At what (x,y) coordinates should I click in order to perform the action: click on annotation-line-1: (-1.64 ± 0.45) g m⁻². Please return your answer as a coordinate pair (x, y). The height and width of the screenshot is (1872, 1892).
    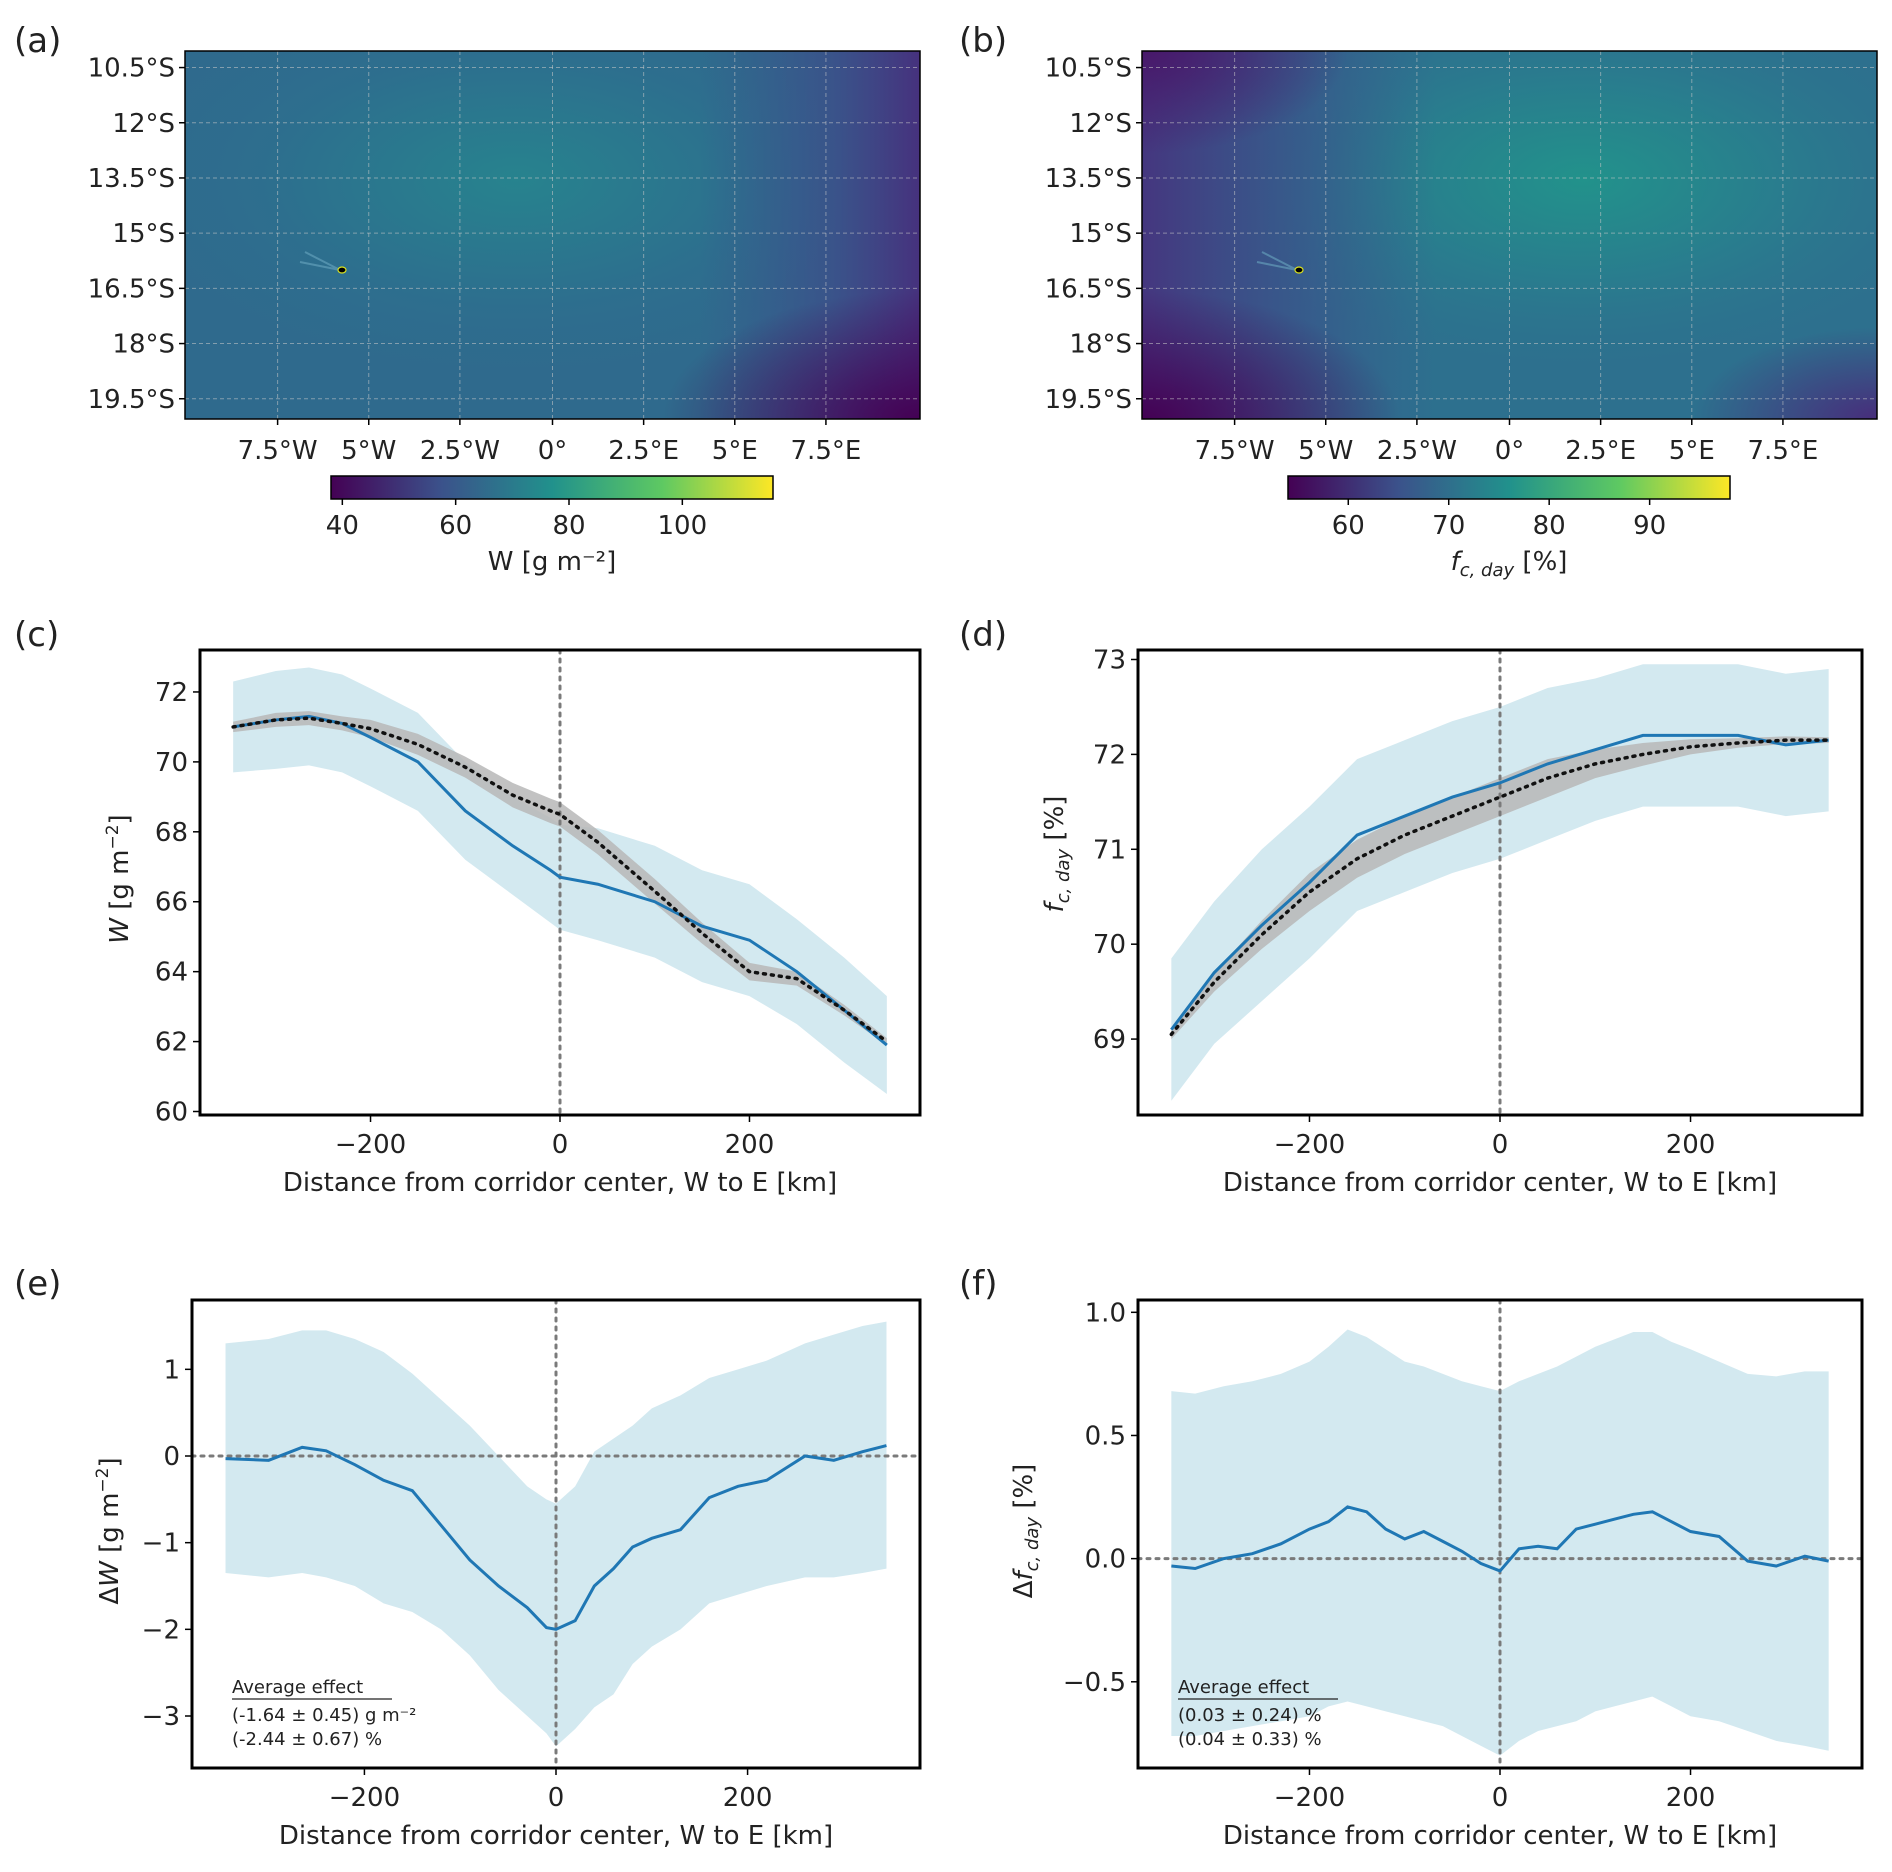
    Looking at the image, I should click on (324, 1715).